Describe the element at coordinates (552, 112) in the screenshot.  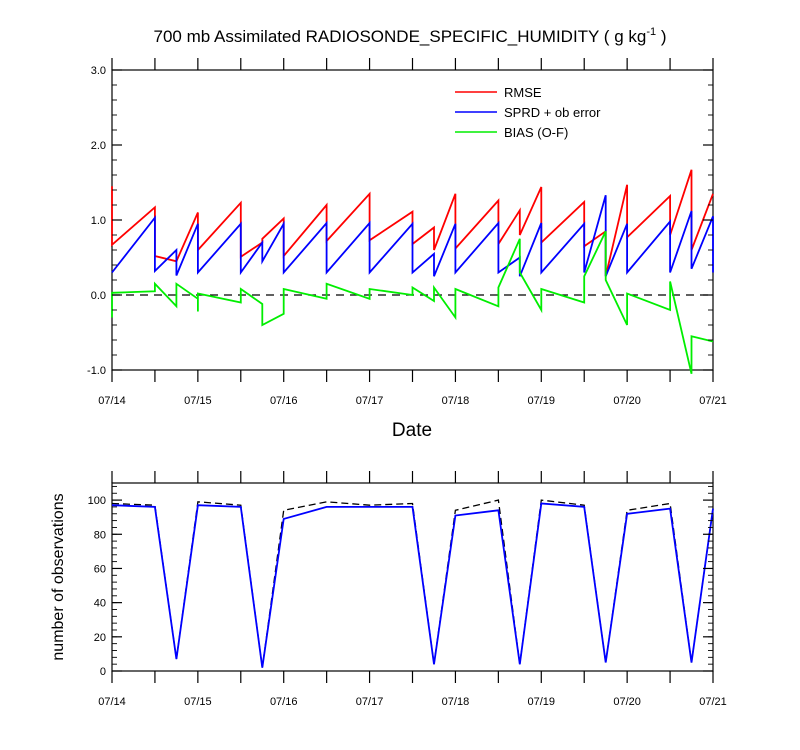
I see `legend-label-sprd: SPRD + ob error` at that location.